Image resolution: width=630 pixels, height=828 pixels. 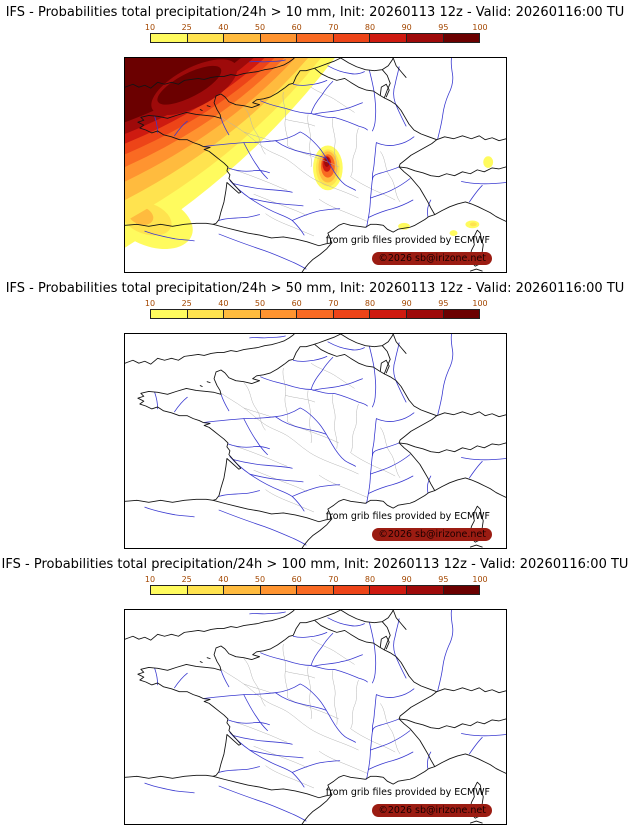 What do you see at coordinates (189, 85) in the screenshot?
I see `precip-band` at bounding box center [189, 85].